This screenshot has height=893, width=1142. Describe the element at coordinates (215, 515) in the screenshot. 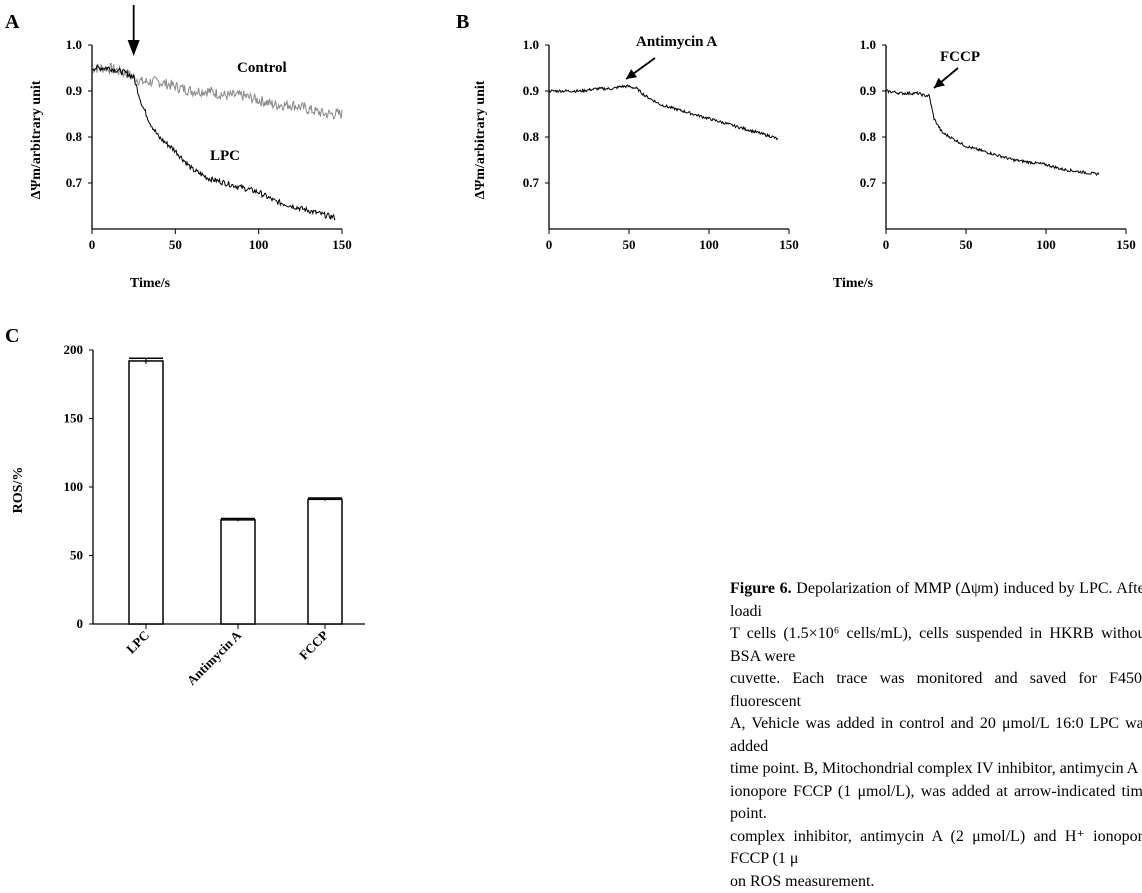

I see `panel-c-bar-chart: 200 150 100 50 0 LPC Antimycin A FCCP` at that location.